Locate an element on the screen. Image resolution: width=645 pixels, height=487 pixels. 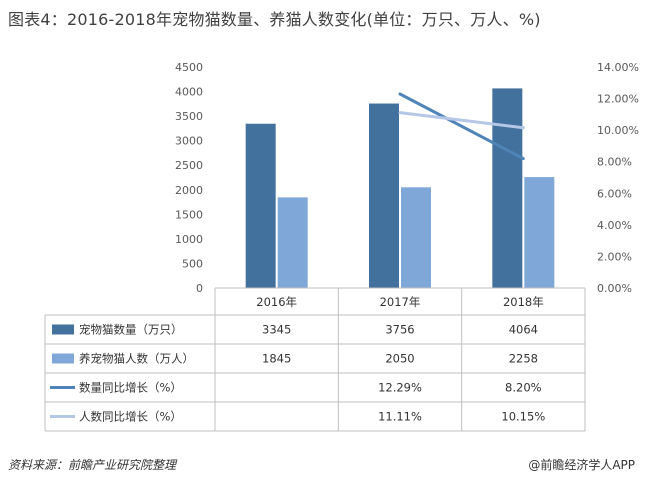
data-label: 11.11% is located at coordinates (400, 417).